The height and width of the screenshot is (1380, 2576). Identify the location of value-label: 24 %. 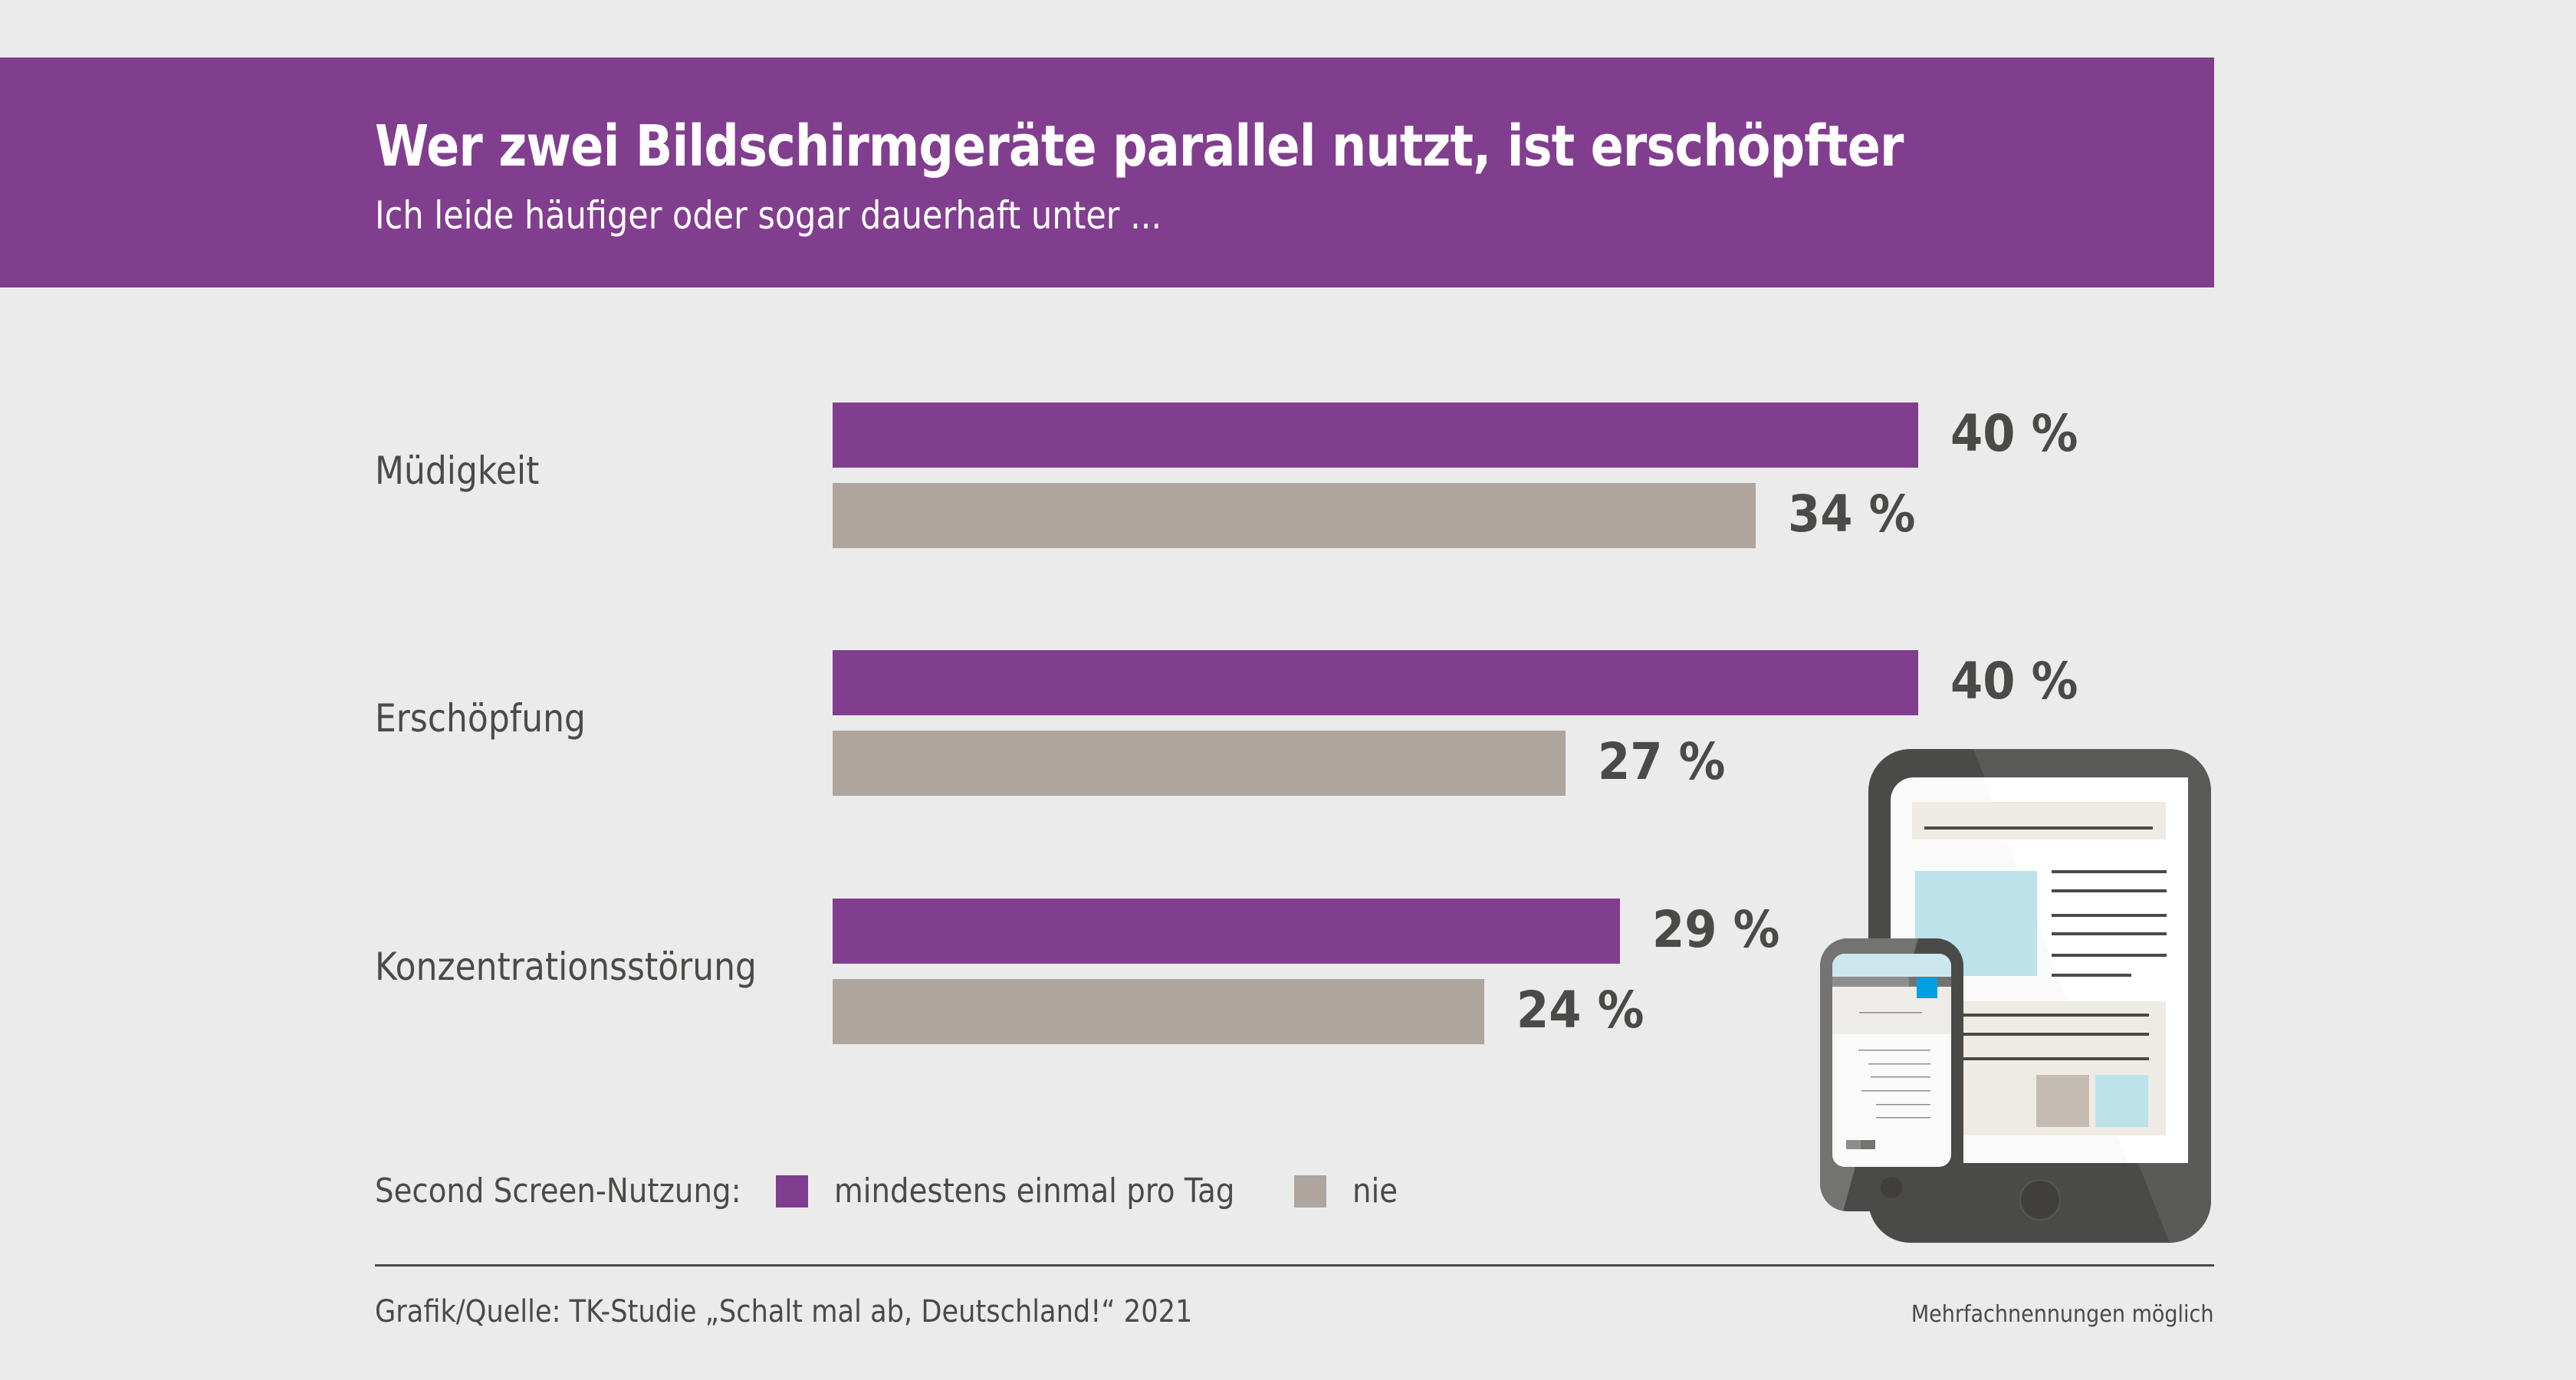
(1580, 1010).